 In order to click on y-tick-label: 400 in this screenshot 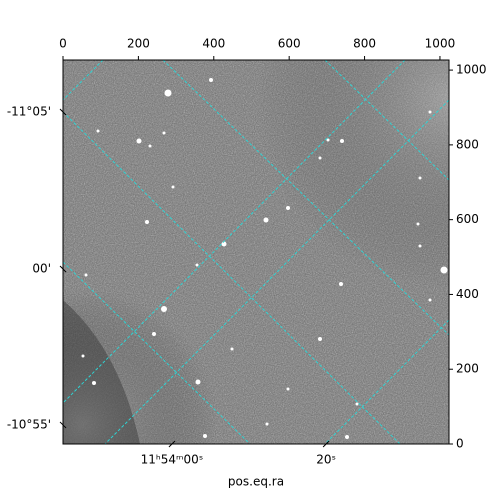, I will do `click(467, 294)`.